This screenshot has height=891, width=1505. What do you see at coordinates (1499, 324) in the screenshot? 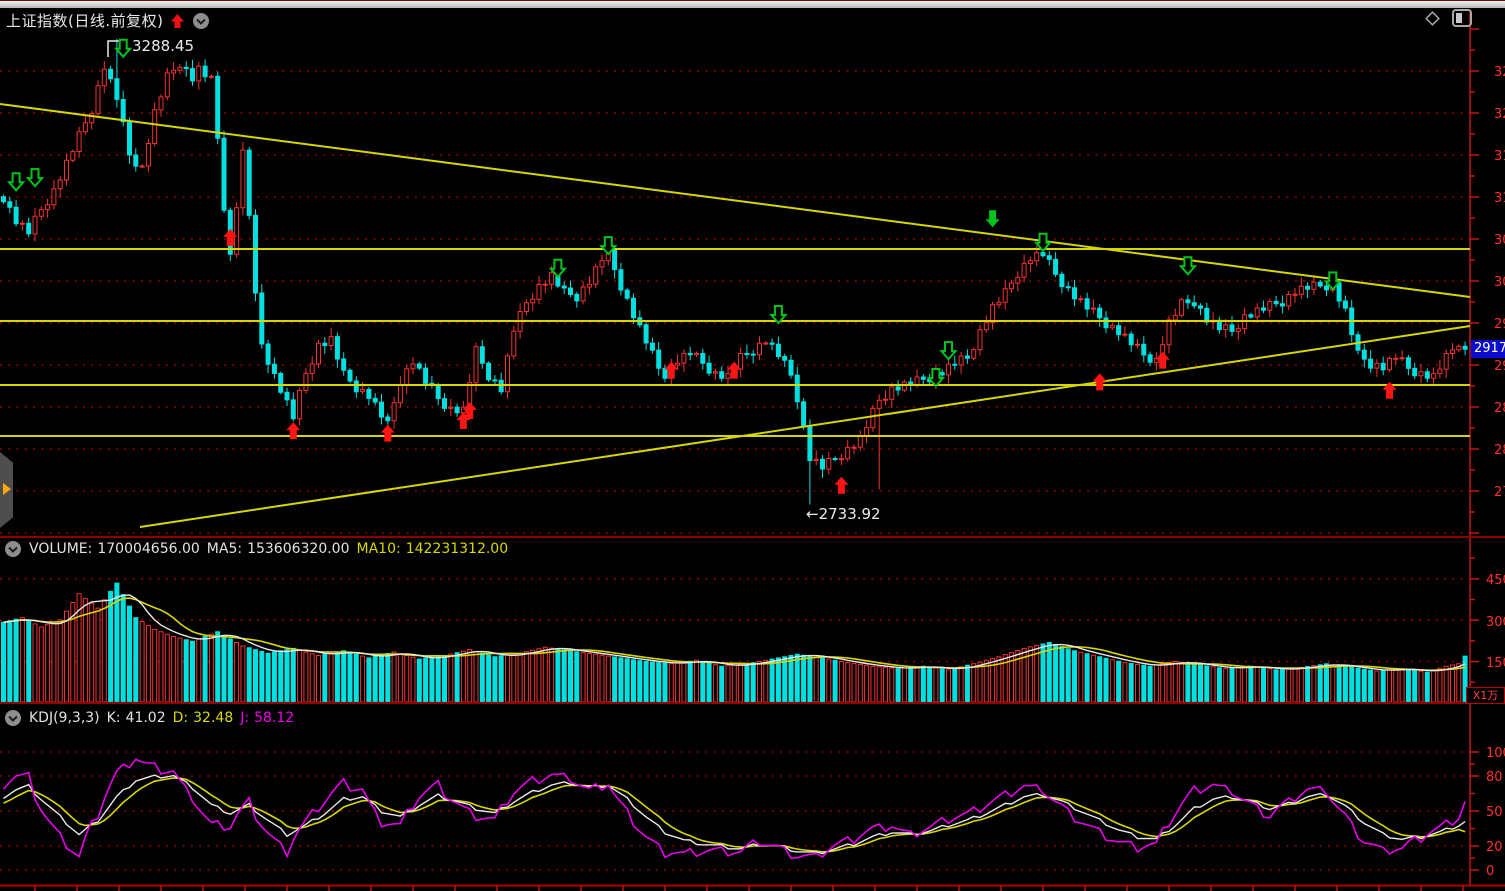
I see `svg-text: 2950` at bounding box center [1499, 324].